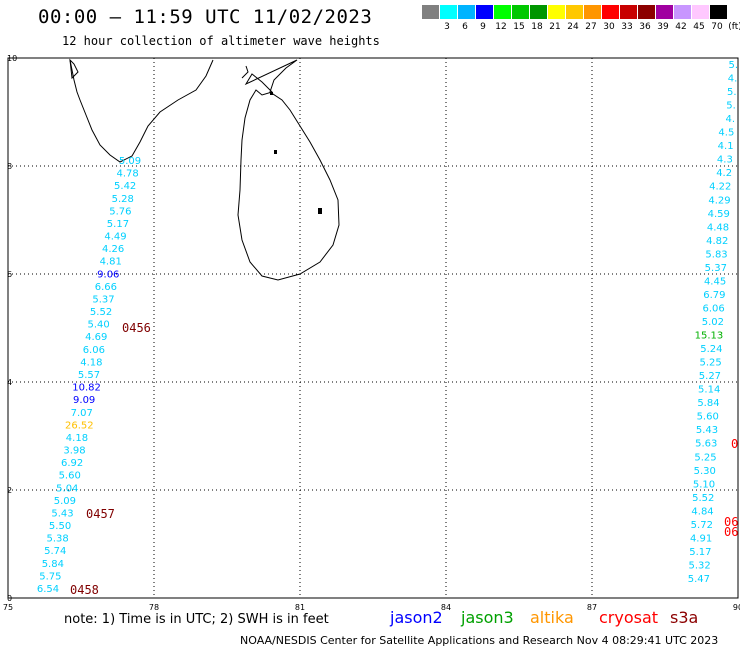 The image size is (740, 650). I want to click on scale-label: 36, so click(645, 27).